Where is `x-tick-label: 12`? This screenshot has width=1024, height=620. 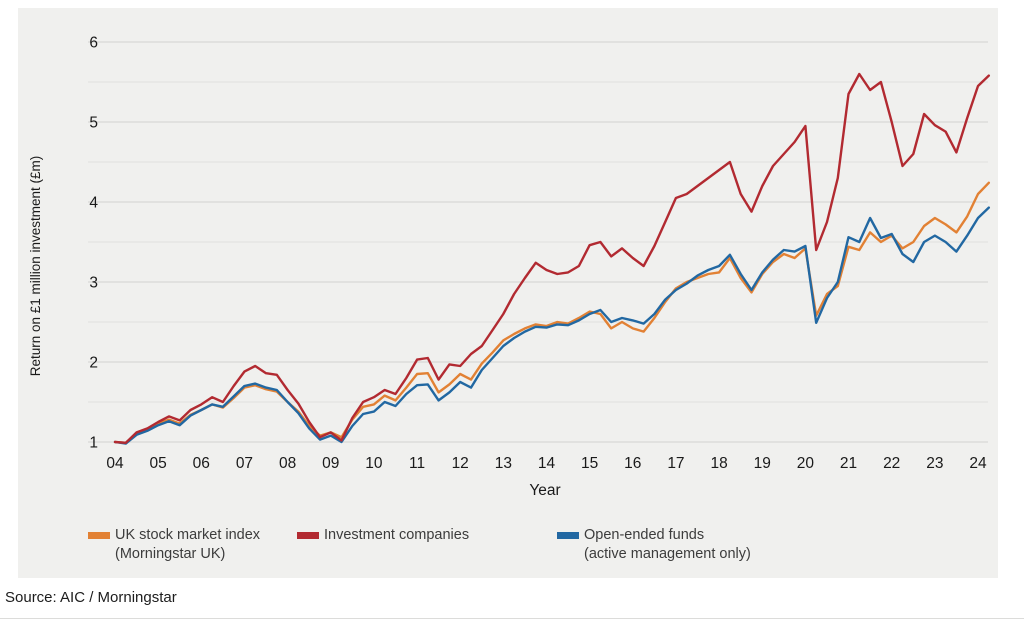 x-tick-label: 12 is located at coordinates (460, 463).